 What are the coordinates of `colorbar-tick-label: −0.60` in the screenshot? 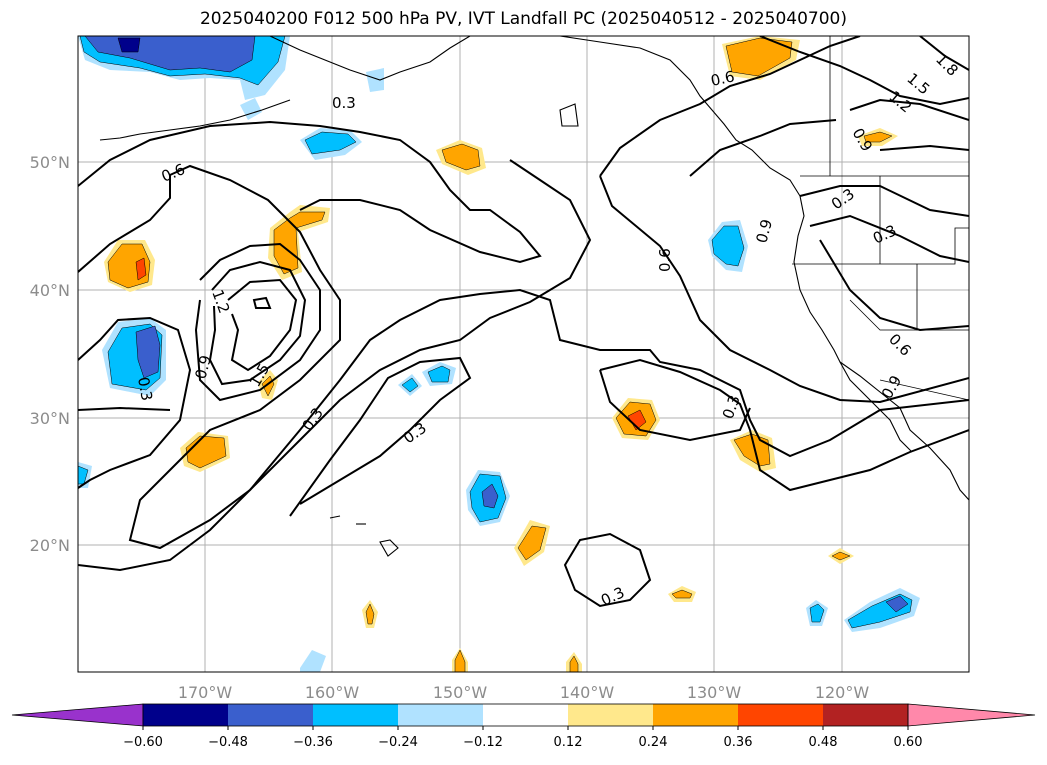 It's located at (143, 742).